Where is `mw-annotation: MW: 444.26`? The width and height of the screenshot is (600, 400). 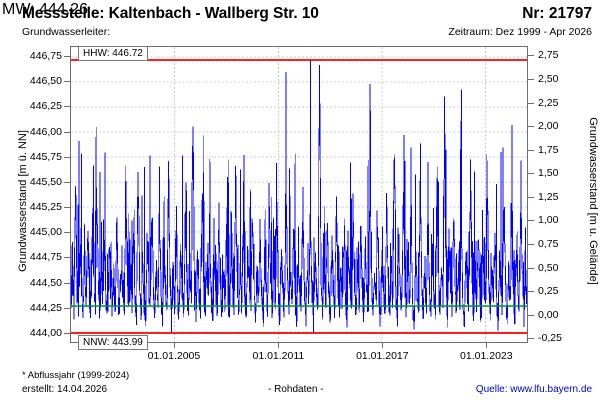 mw-annotation: MW: 444.26 is located at coordinates (45, 9).